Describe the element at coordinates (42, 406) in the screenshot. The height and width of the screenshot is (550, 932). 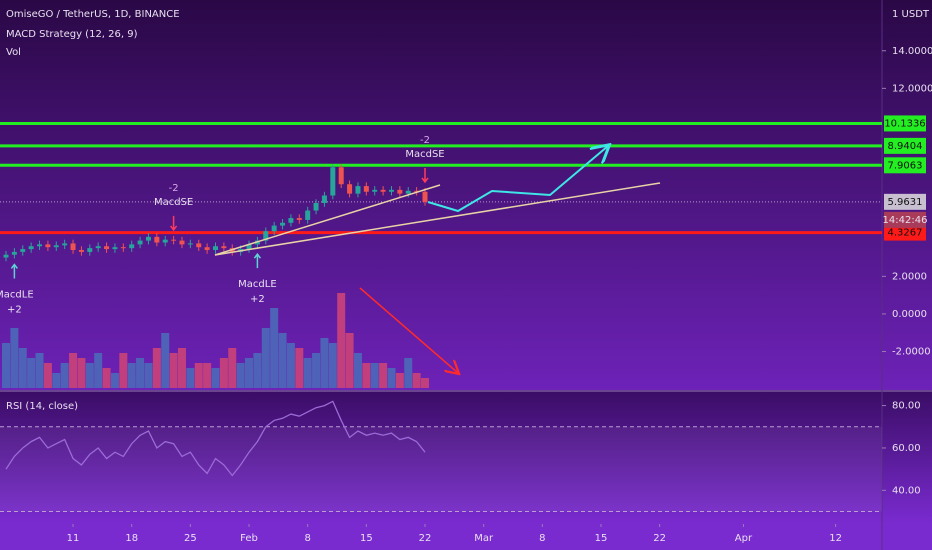
I see `rsi-title: RSI (14, close)` at that location.